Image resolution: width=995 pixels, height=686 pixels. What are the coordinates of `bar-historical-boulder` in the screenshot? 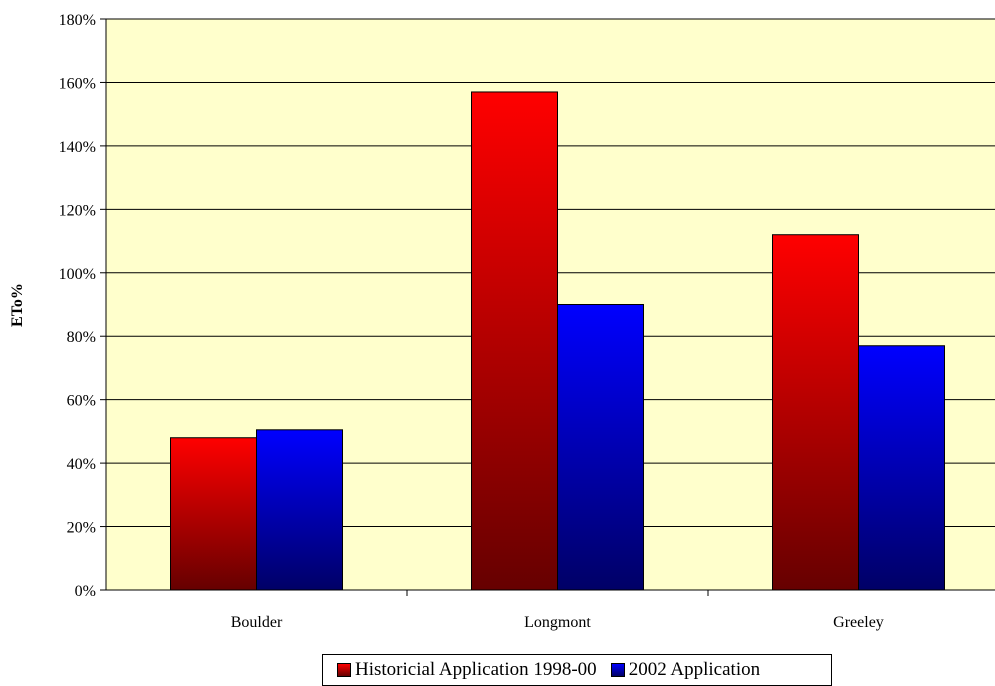 It's located at (213, 514).